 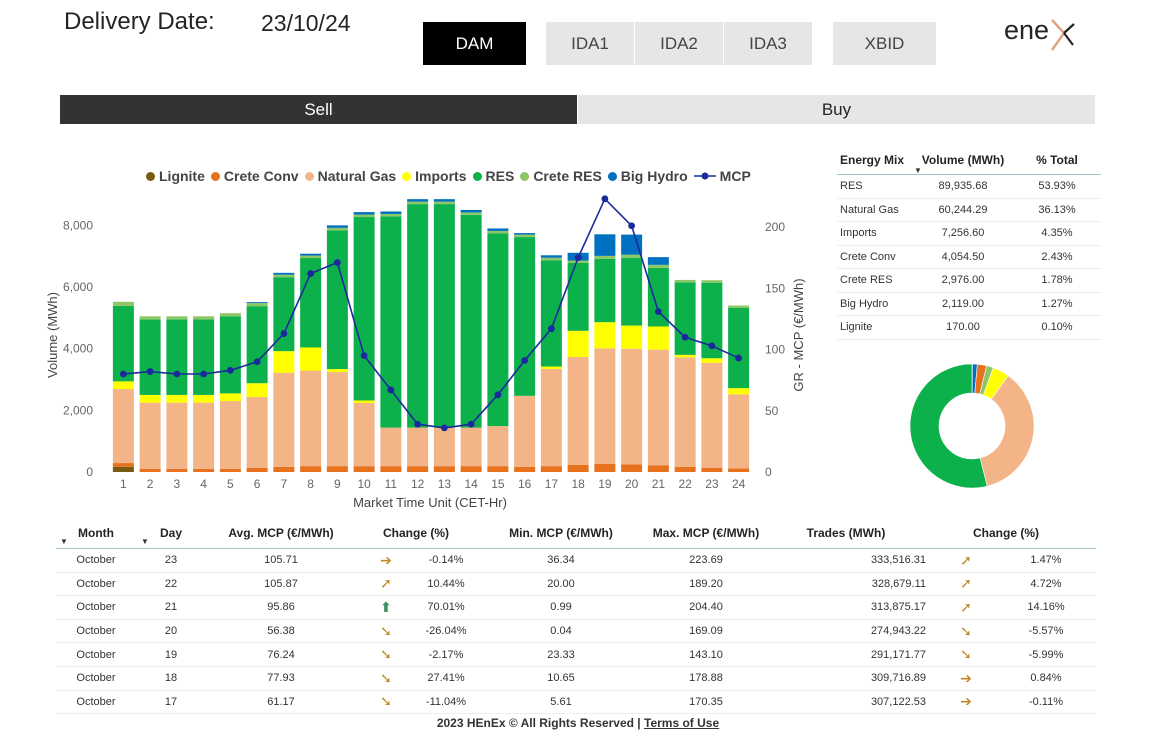 I want to click on col-change-avg: Change (%), so click(x=416, y=533).